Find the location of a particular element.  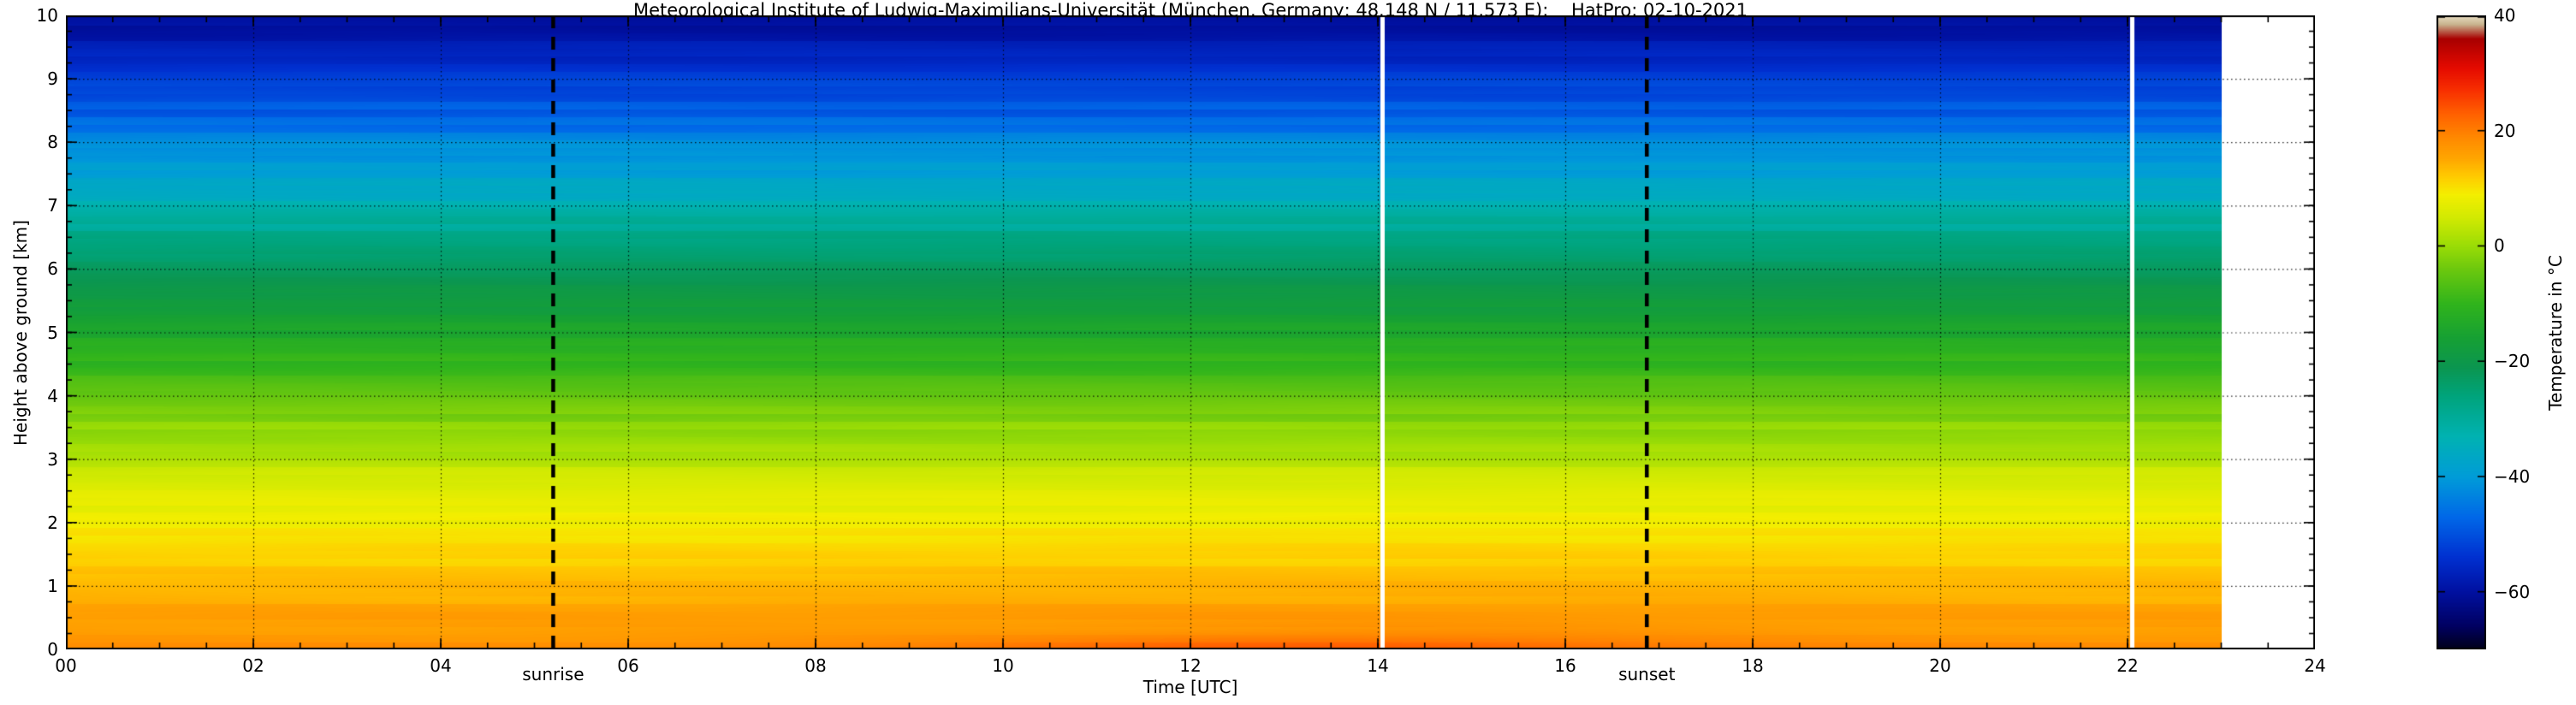

x-tick-label: 02 is located at coordinates (253, 665).